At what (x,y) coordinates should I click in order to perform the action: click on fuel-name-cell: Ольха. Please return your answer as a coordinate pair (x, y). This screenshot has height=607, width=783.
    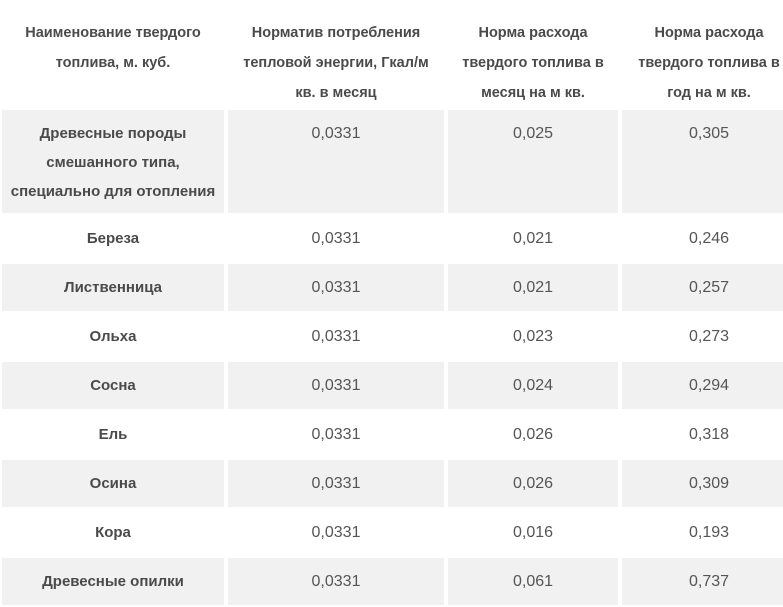
    Looking at the image, I should click on (113, 336).